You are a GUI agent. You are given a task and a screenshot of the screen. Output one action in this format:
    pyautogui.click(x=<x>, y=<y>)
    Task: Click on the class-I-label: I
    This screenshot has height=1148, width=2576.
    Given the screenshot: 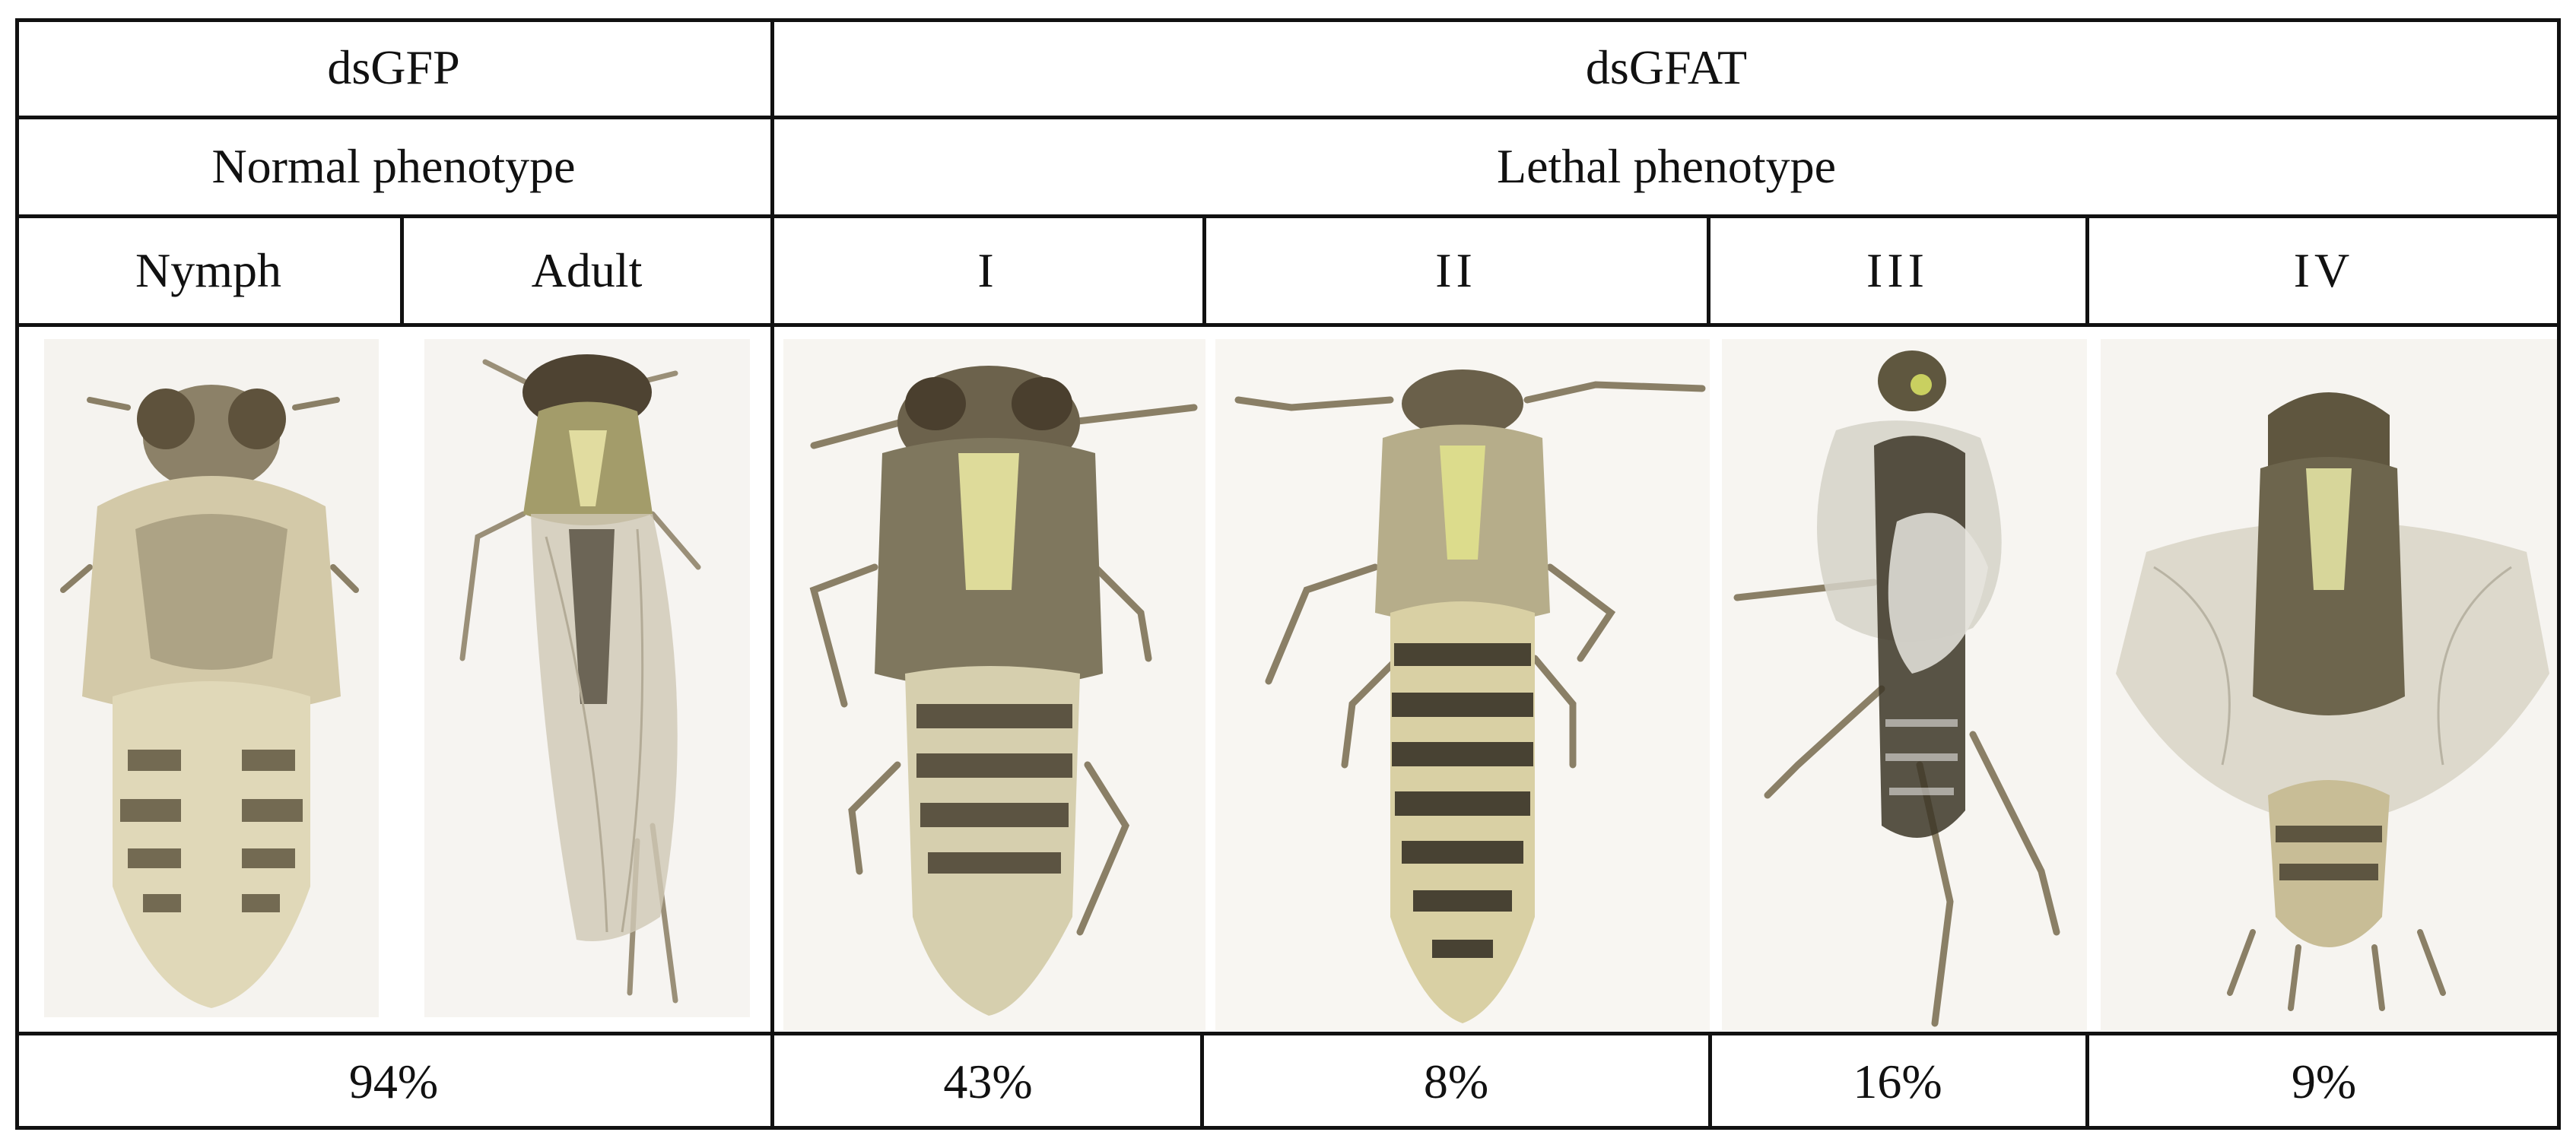 What is the action you would take?
    pyautogui.click(x=988, y=270)
    